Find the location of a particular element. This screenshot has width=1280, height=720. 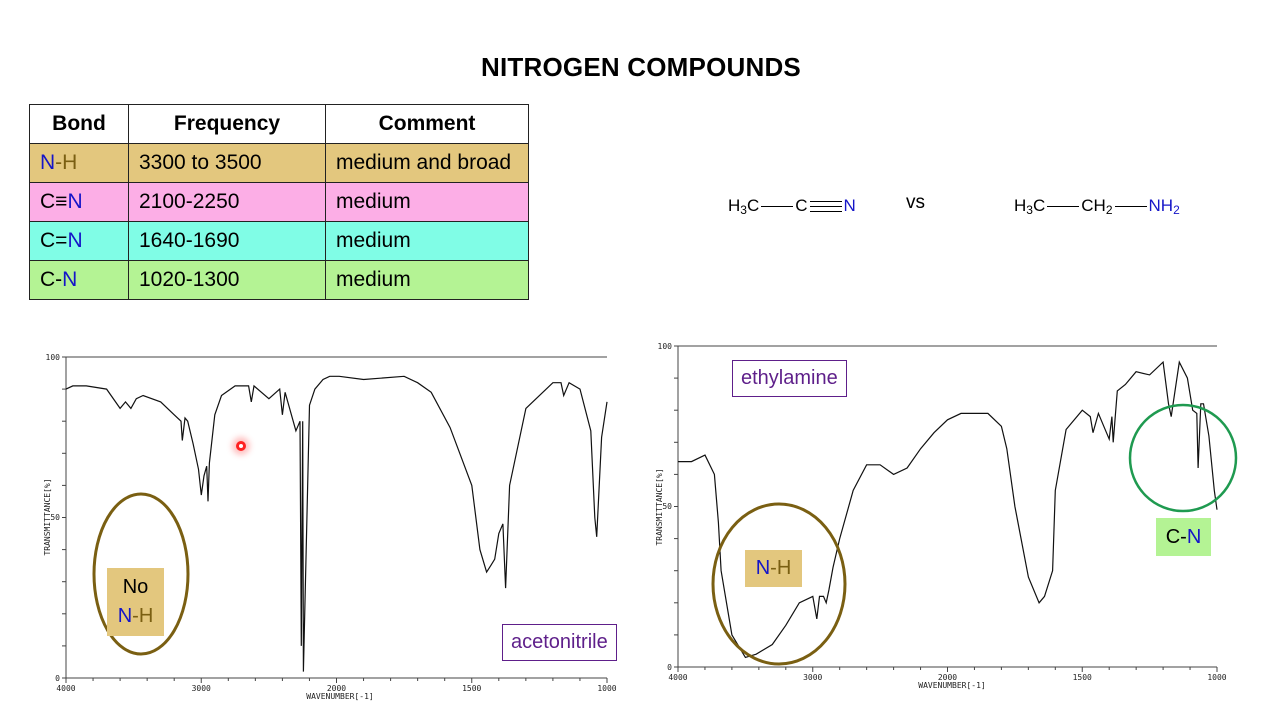

bond-sep: ≡ is located at coordinates (61, 201).